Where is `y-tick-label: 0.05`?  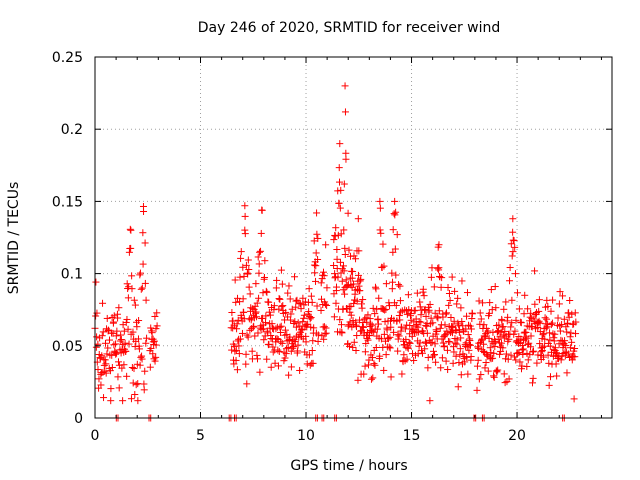
y-tick-label: 0.05 is located at coordinates (67, 347).